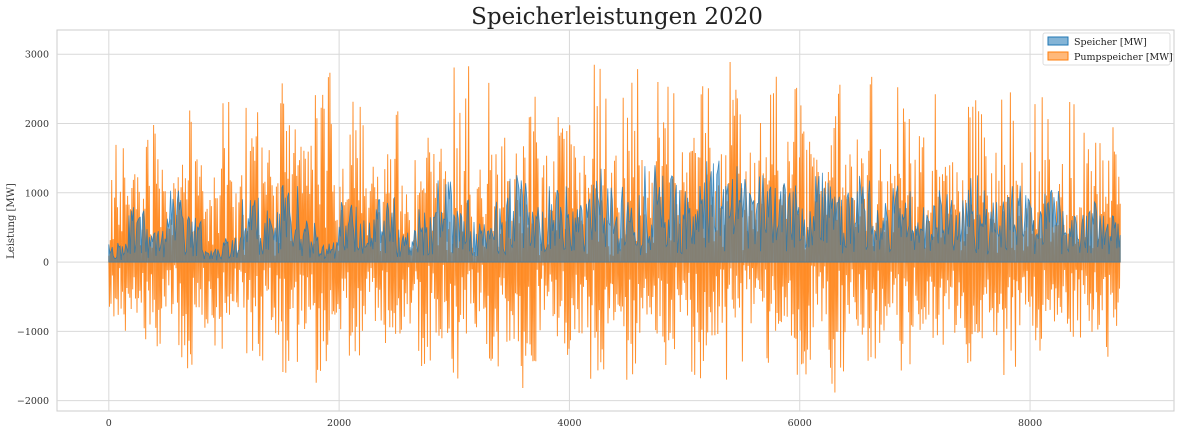  Describe the element at coordinates (109, 423) in the screenshot. I see `x-tick-label: 0` at that location.